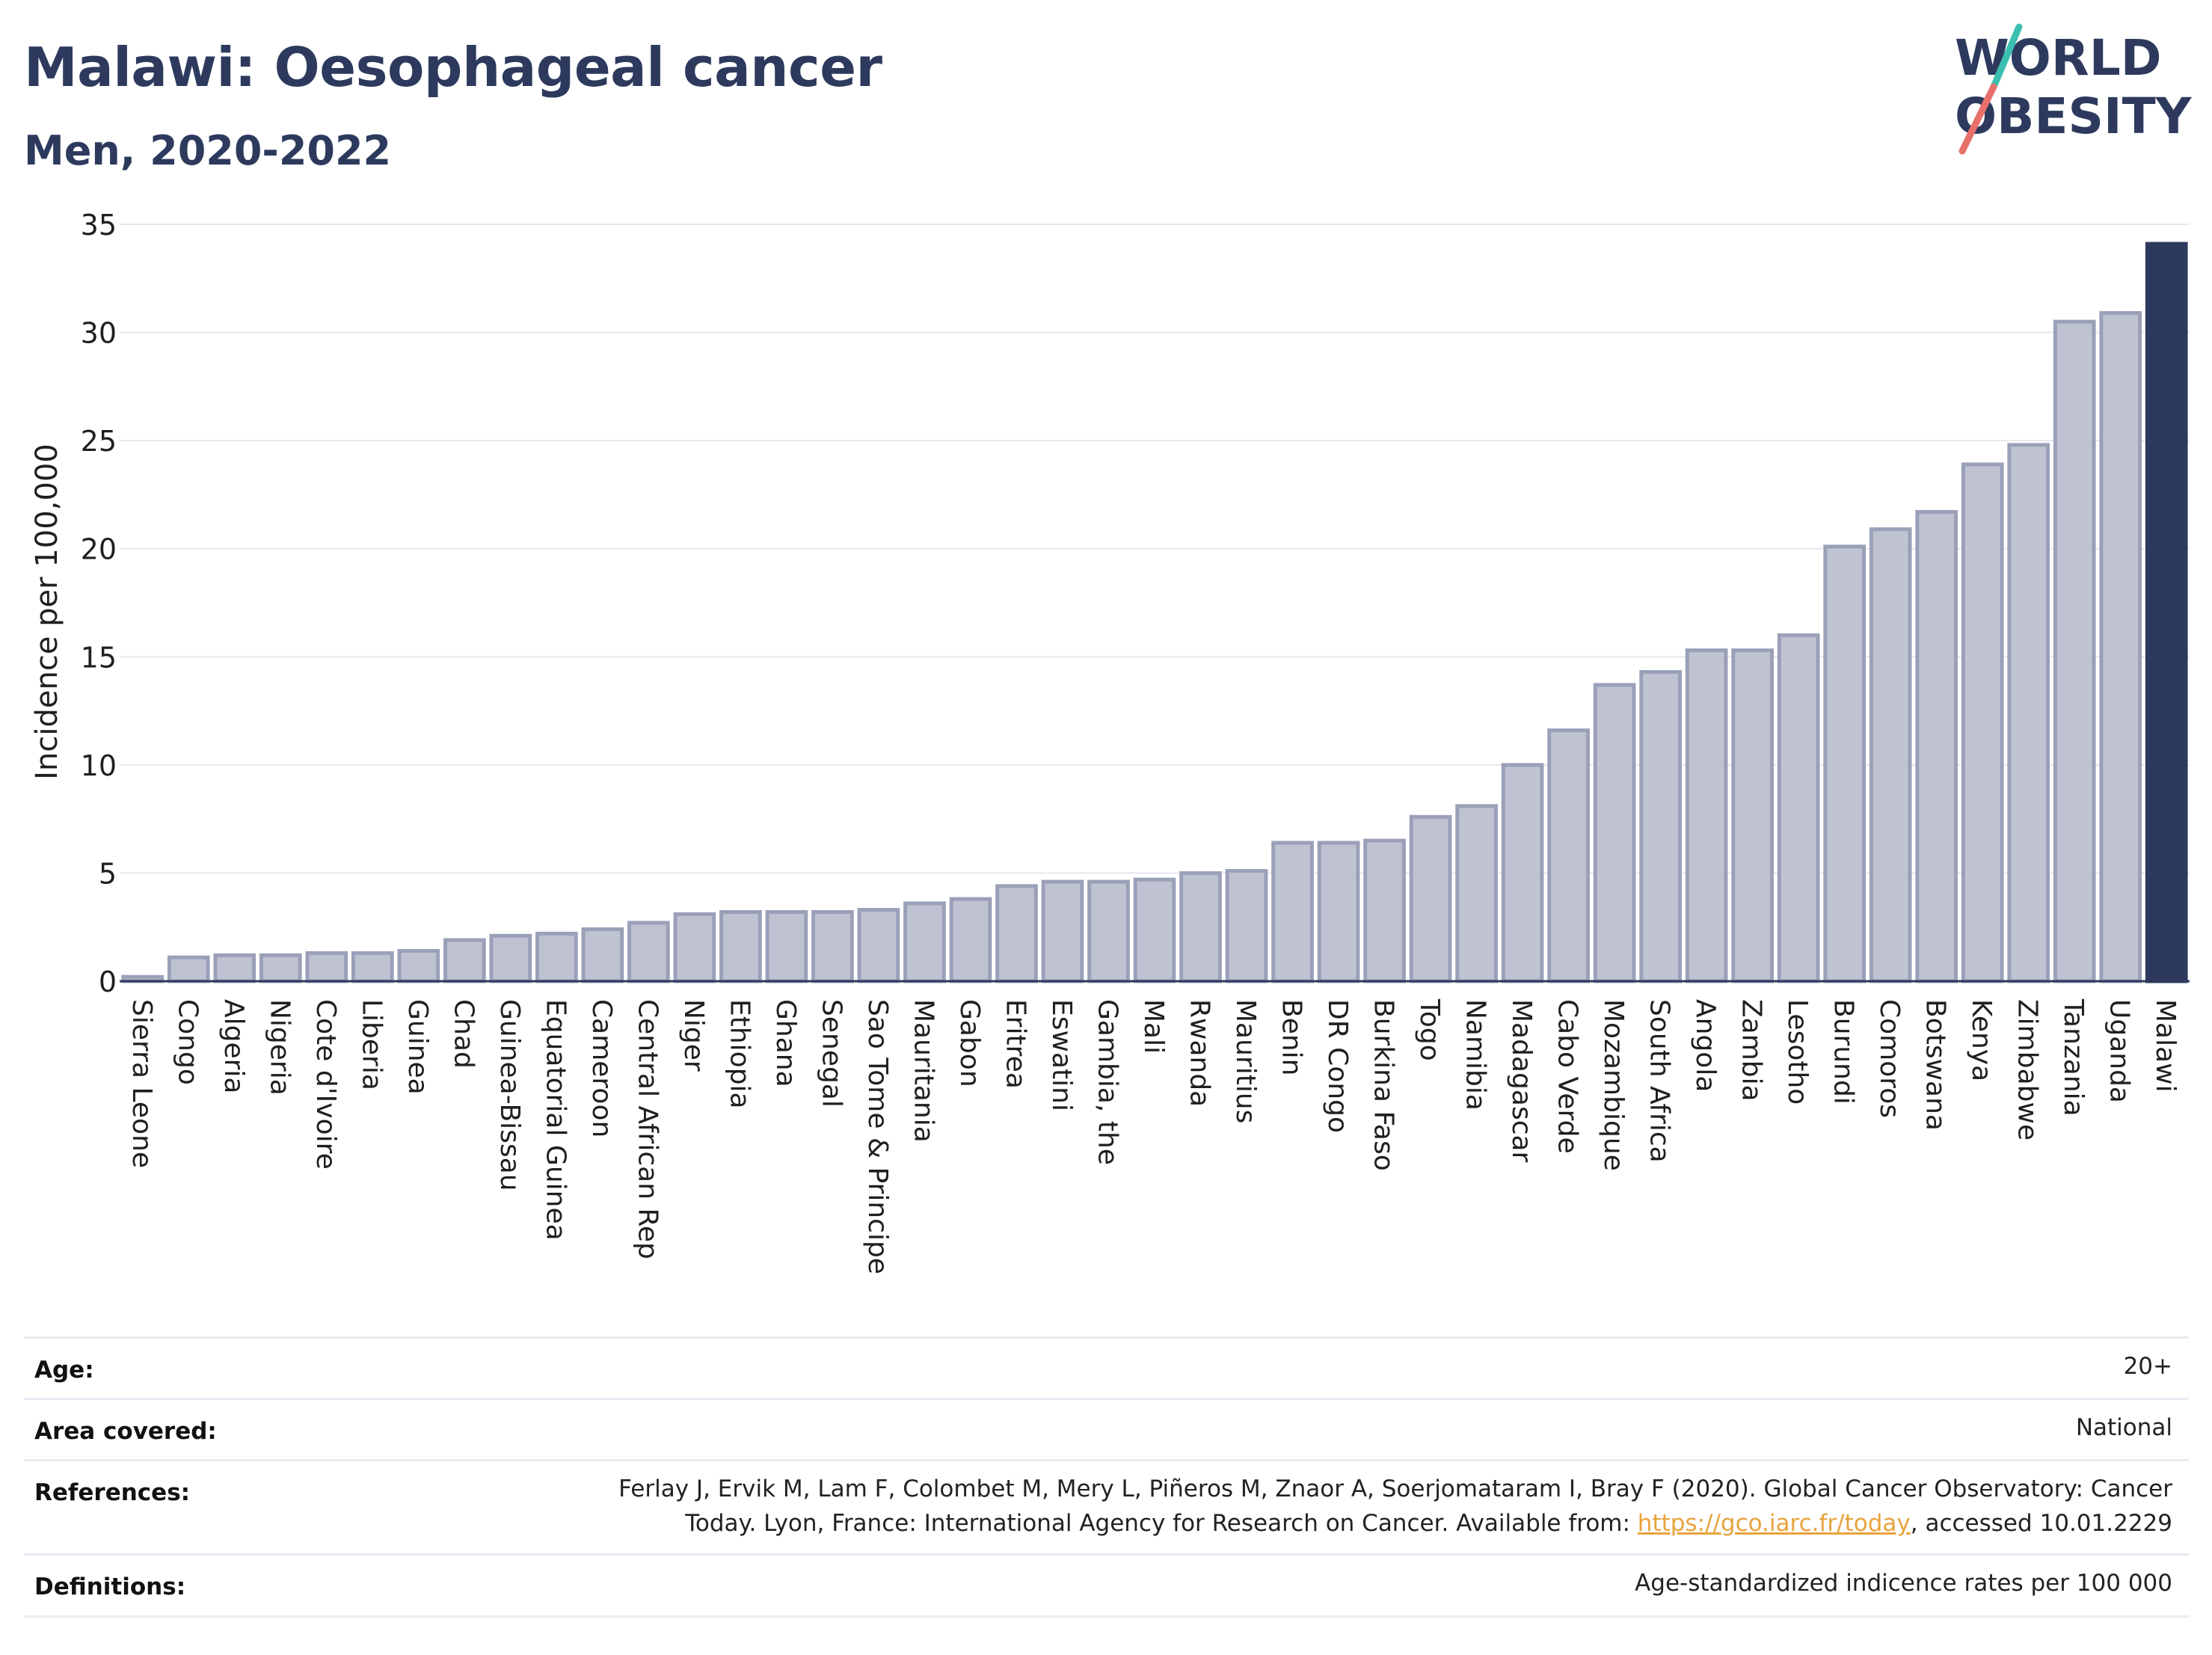 The height and width of the screenshot is (1655, 2212). What do you see at coordinates (234, 968) in the screenshot?
I see `bar-algeria` at bounding box center [234, 968].